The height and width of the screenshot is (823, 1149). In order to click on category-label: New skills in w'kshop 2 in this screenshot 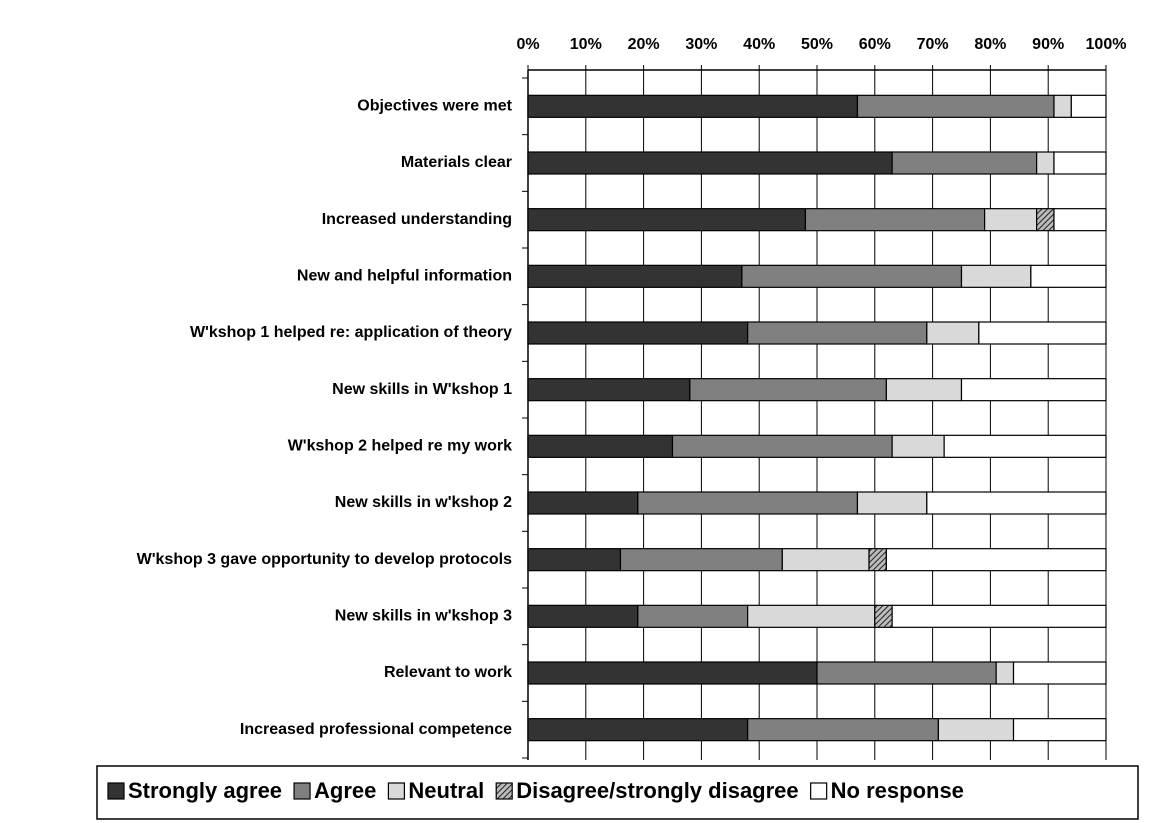, I will do `click(423, 502)`.